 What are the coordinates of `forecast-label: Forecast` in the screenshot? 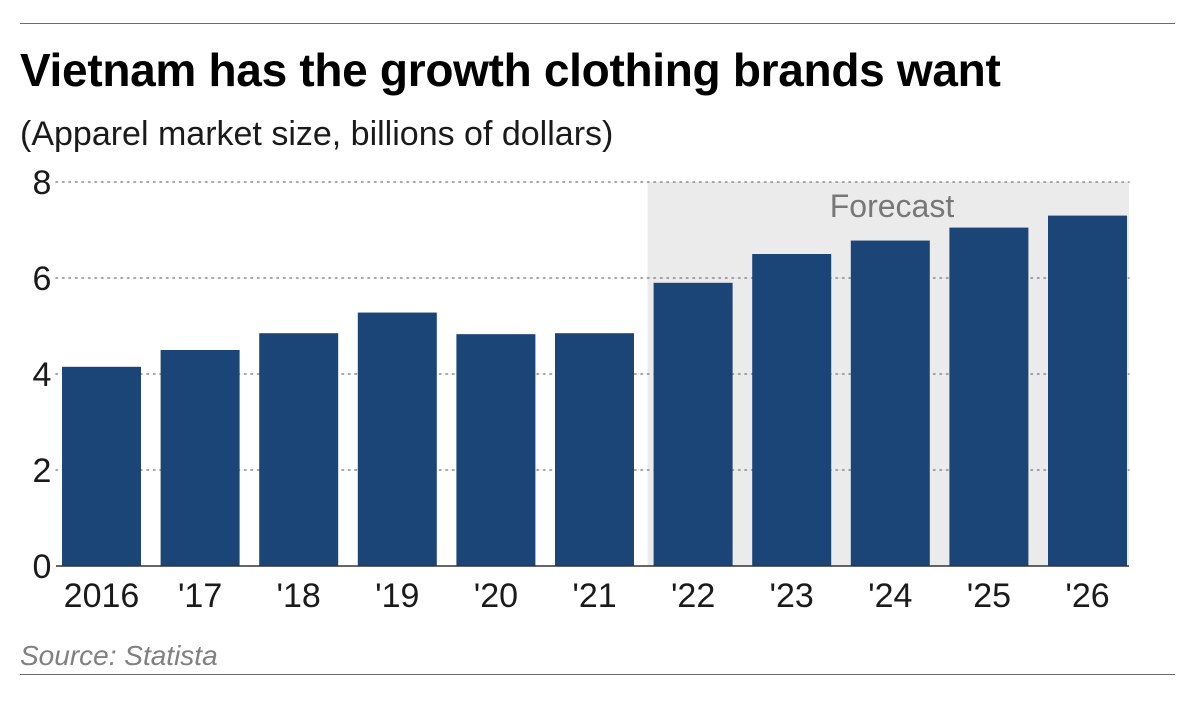 It's located at (892, 206).